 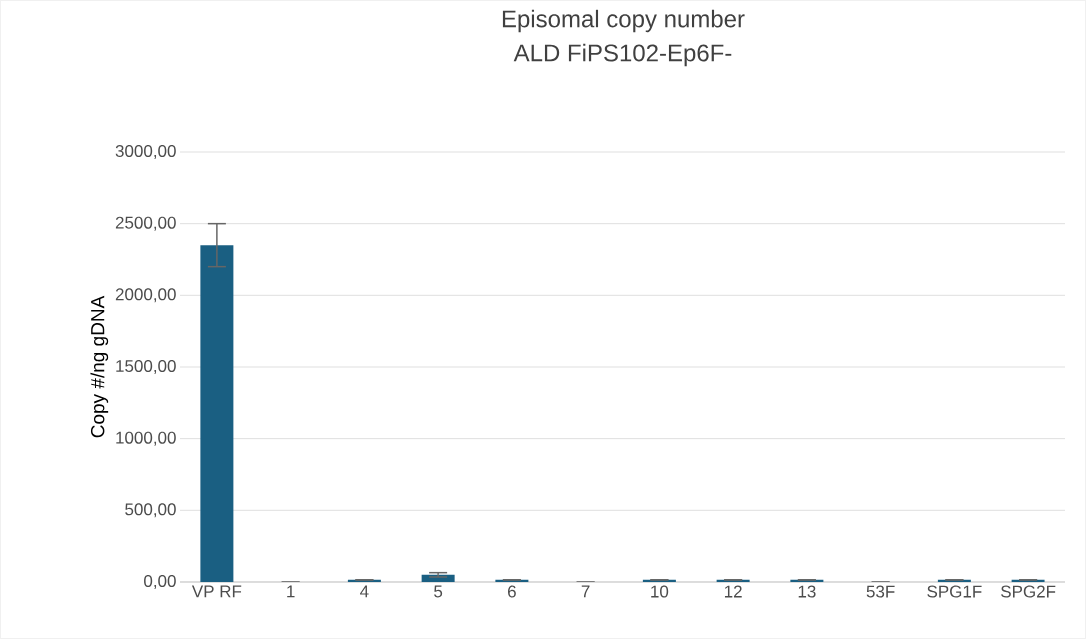 What do you see at coordinates (217, 413) in the screenshot?
I see `bar` at bounding box center [217, 413].